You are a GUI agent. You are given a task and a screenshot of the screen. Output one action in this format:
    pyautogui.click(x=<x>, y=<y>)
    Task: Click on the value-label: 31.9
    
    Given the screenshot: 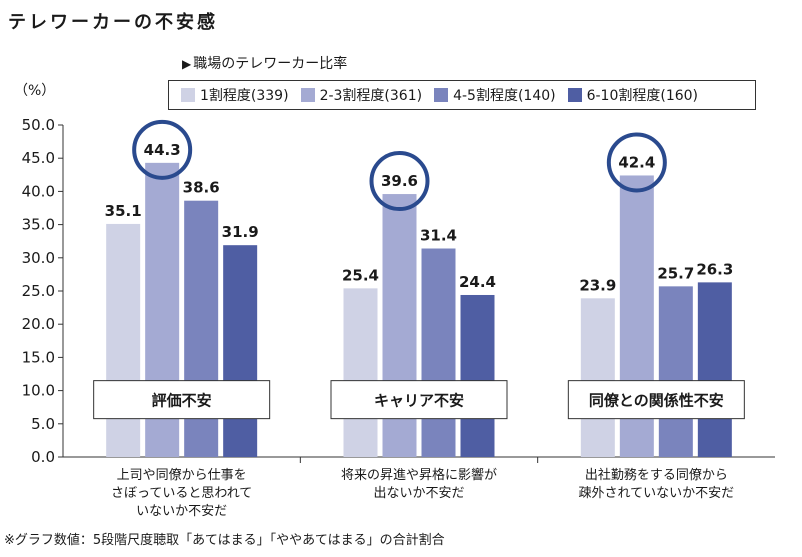 What is the action you would take?
    pyautogui.click(x=240, y=232)
    